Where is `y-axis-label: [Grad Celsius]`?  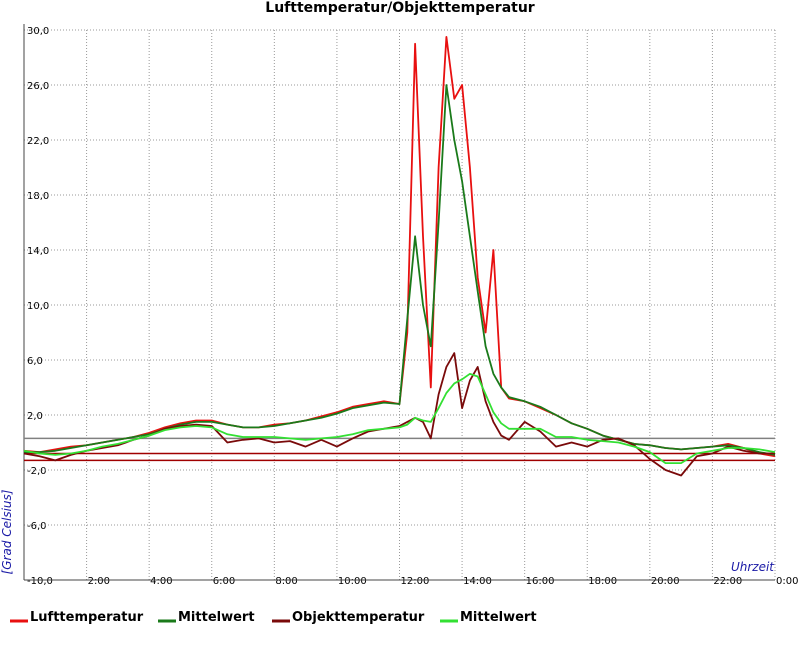
y-axis-label: [Grad Celsius] is located at coordinates (7, 531).